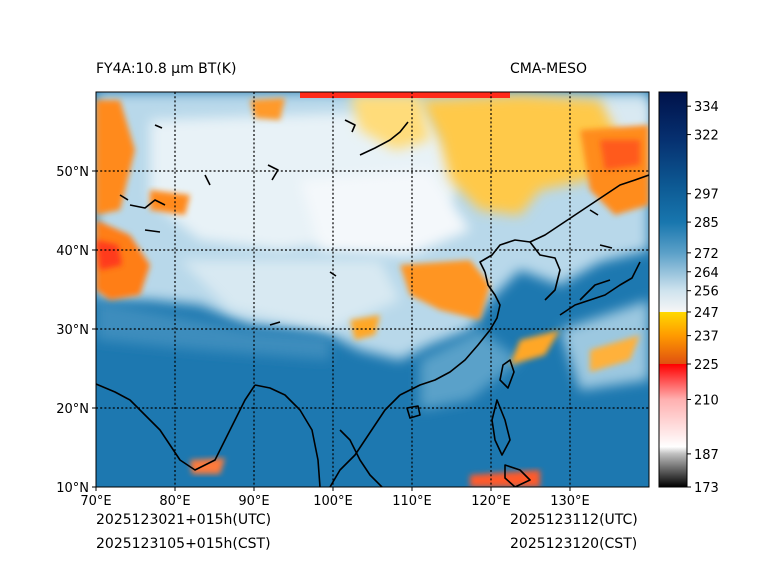 The image size is (764, 573). I want to click on lat-tick-label: 40°N, so click(72, 251).